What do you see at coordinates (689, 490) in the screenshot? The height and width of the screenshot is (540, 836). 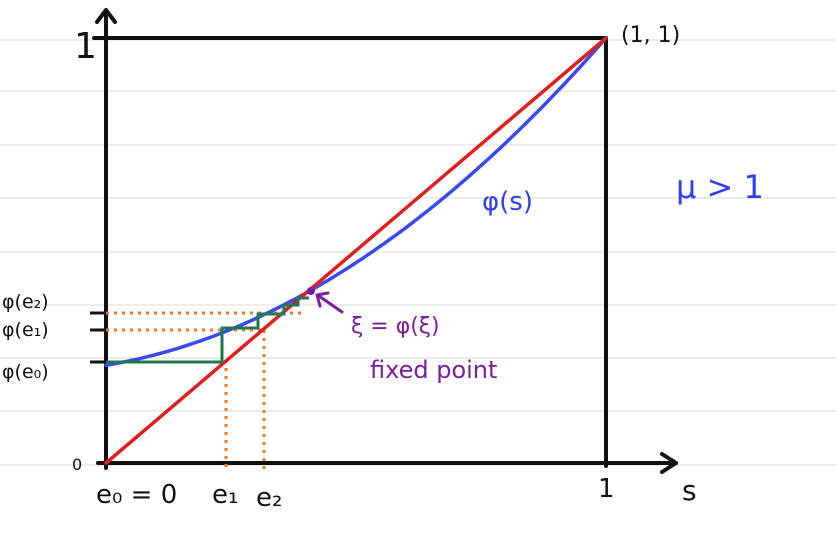 I see `x-axis-label: s` at bounding box center [689, 490].